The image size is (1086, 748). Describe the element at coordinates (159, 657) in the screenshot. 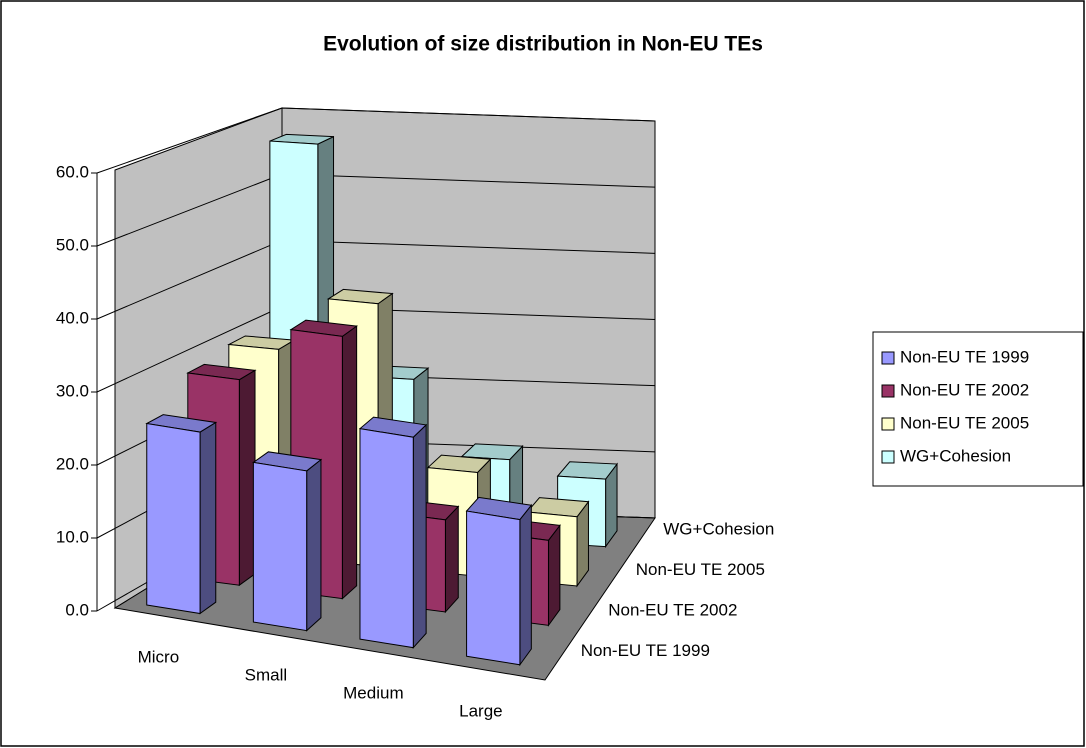

I see `x-tick-label: Micro` at that location.